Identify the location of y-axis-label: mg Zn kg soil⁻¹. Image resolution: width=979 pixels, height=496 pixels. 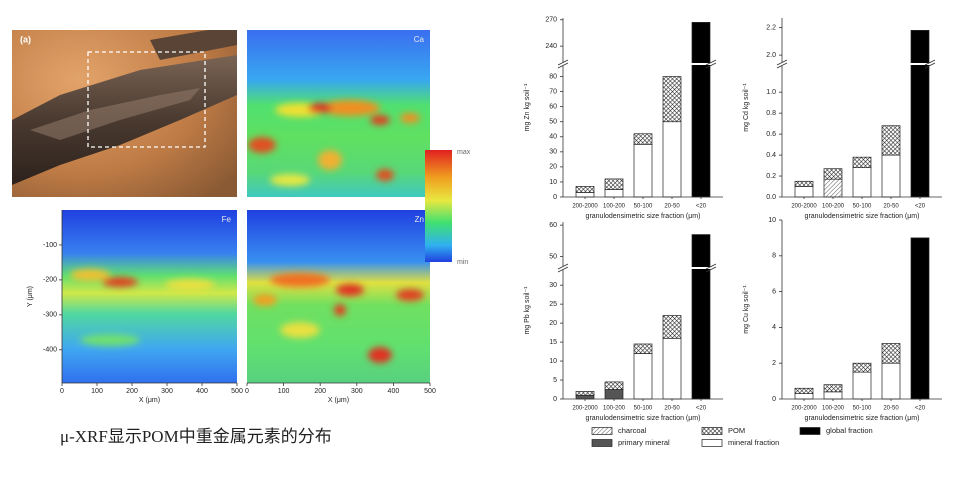
(527, 107).